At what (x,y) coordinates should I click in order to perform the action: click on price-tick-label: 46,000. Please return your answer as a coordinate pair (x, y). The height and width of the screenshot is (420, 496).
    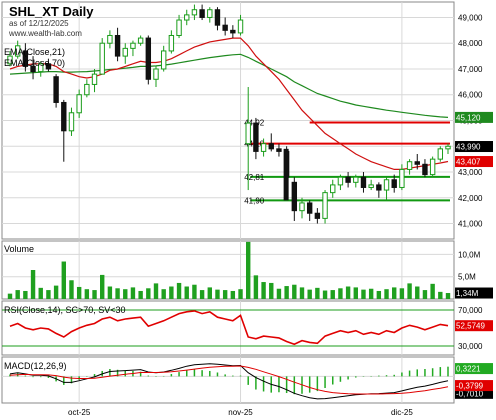
    Looking at the image, I should click on (470, 95).